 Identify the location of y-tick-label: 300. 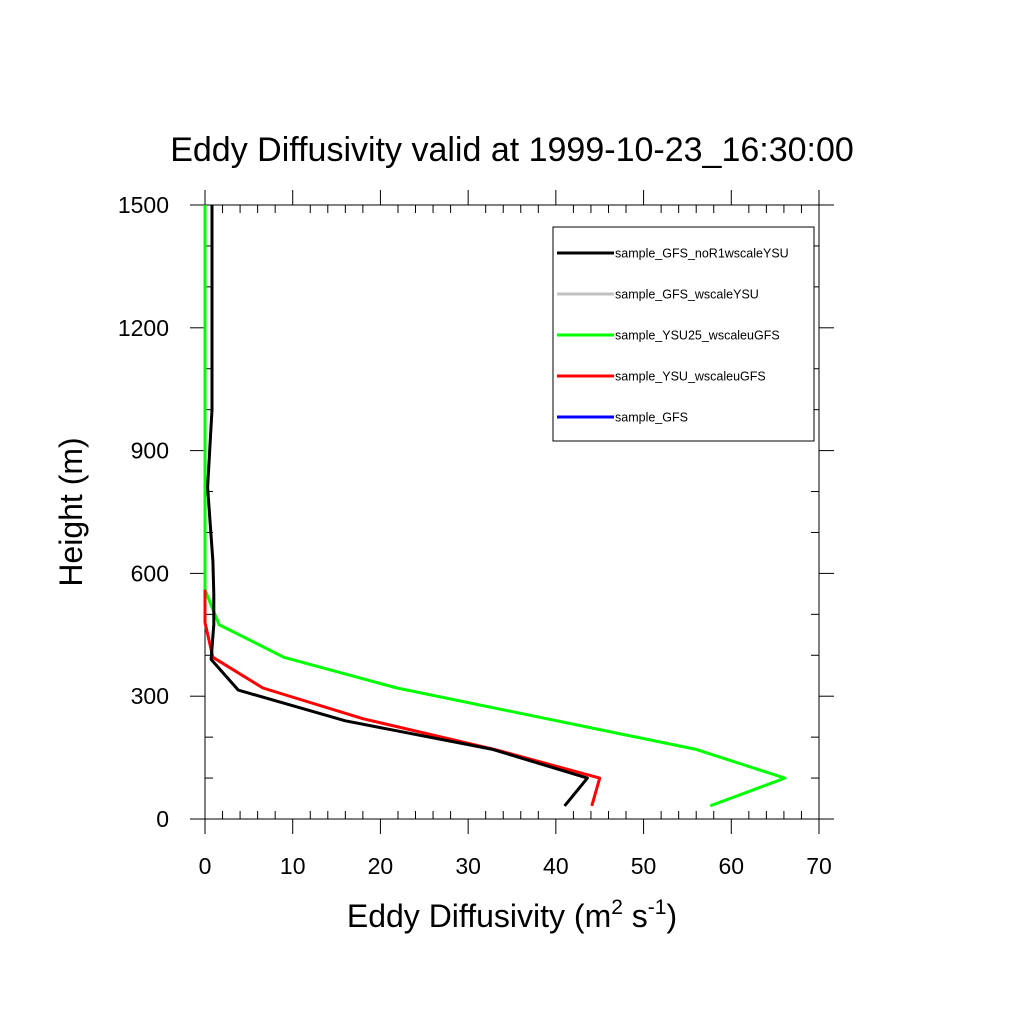
(150, 696).